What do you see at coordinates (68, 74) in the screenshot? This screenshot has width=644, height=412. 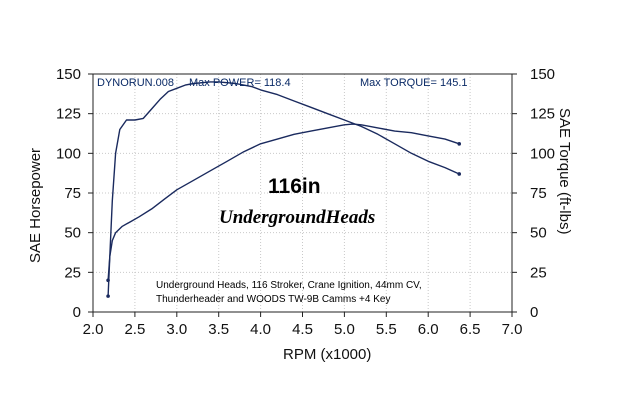 I see `y-tick-label-left-6: 150` at bounding box center [68, 74].